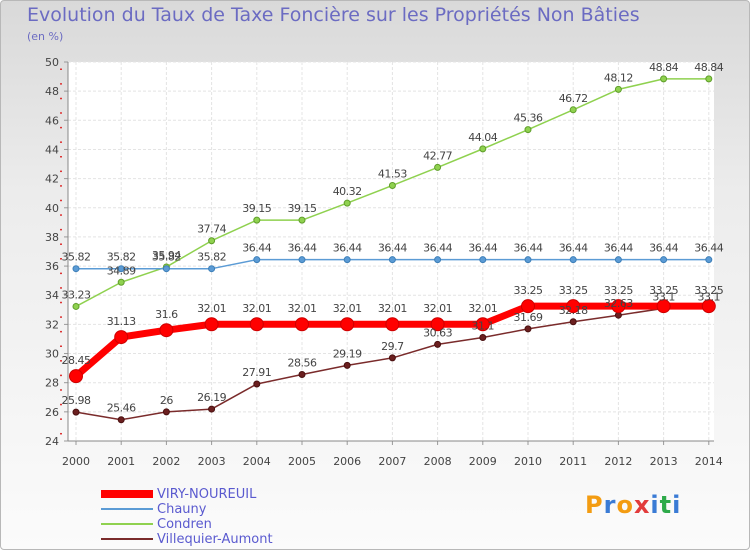 The image size is (750, 550). What do you see at coordinates (625, 505) in the screenshot?
I see `logo-letter: o` at bounding box center [625, 505].